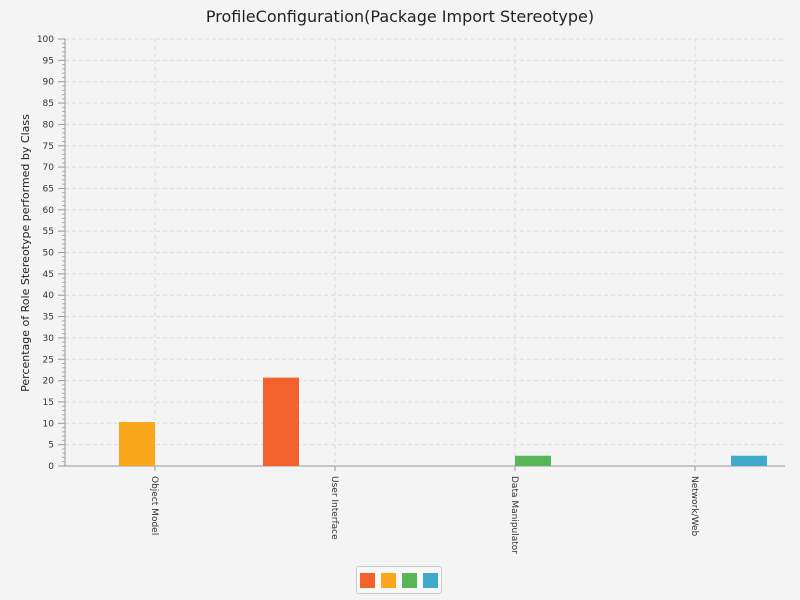 Image resolution: width=800 pixels, height=600 pixels. I want to click on y-tick-label: 80, so click(49, 125).